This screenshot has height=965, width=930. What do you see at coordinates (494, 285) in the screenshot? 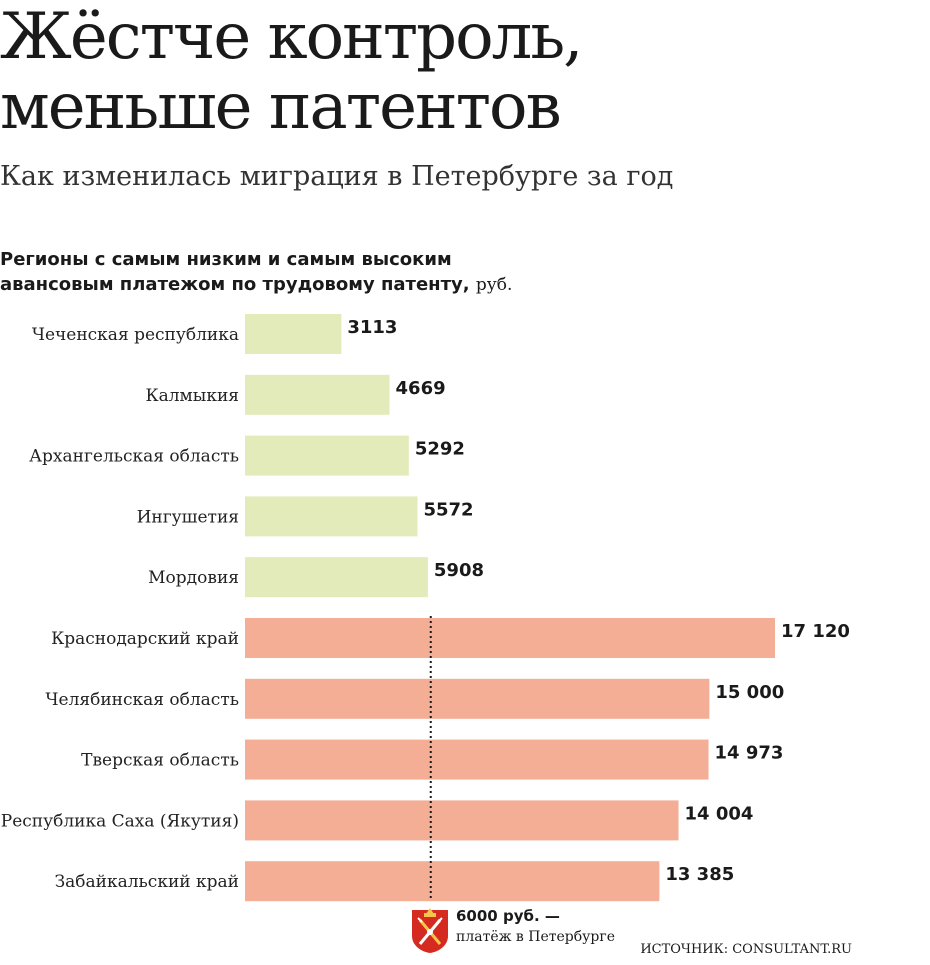
I see `chart-unit-label: руб.` at bounding box center [494, 285].